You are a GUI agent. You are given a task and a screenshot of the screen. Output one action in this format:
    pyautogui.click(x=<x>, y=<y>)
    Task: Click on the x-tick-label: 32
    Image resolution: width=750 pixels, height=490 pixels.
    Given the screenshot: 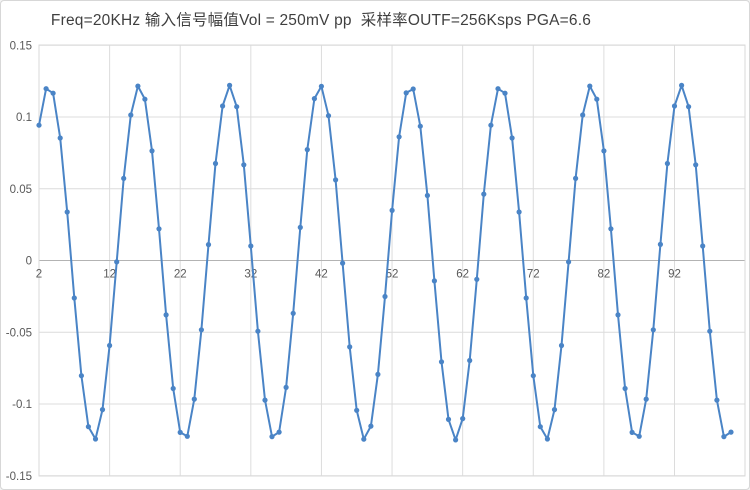 What is the action you would take?
    pyautogui.click(x=250, y=275)
    